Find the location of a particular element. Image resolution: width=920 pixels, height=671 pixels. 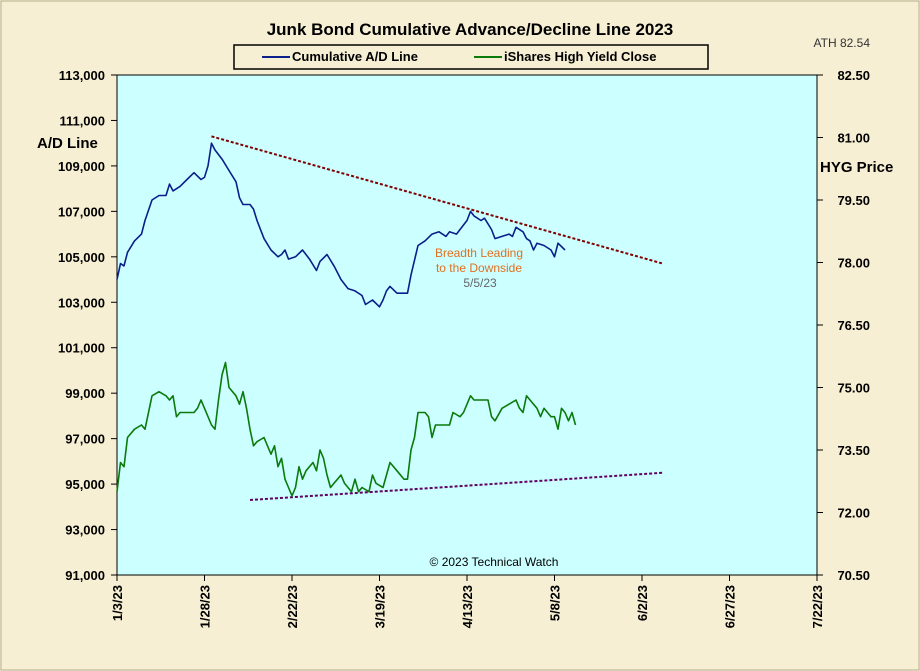

annotation-line2: to the Downside is located at coordinates (479, 268).